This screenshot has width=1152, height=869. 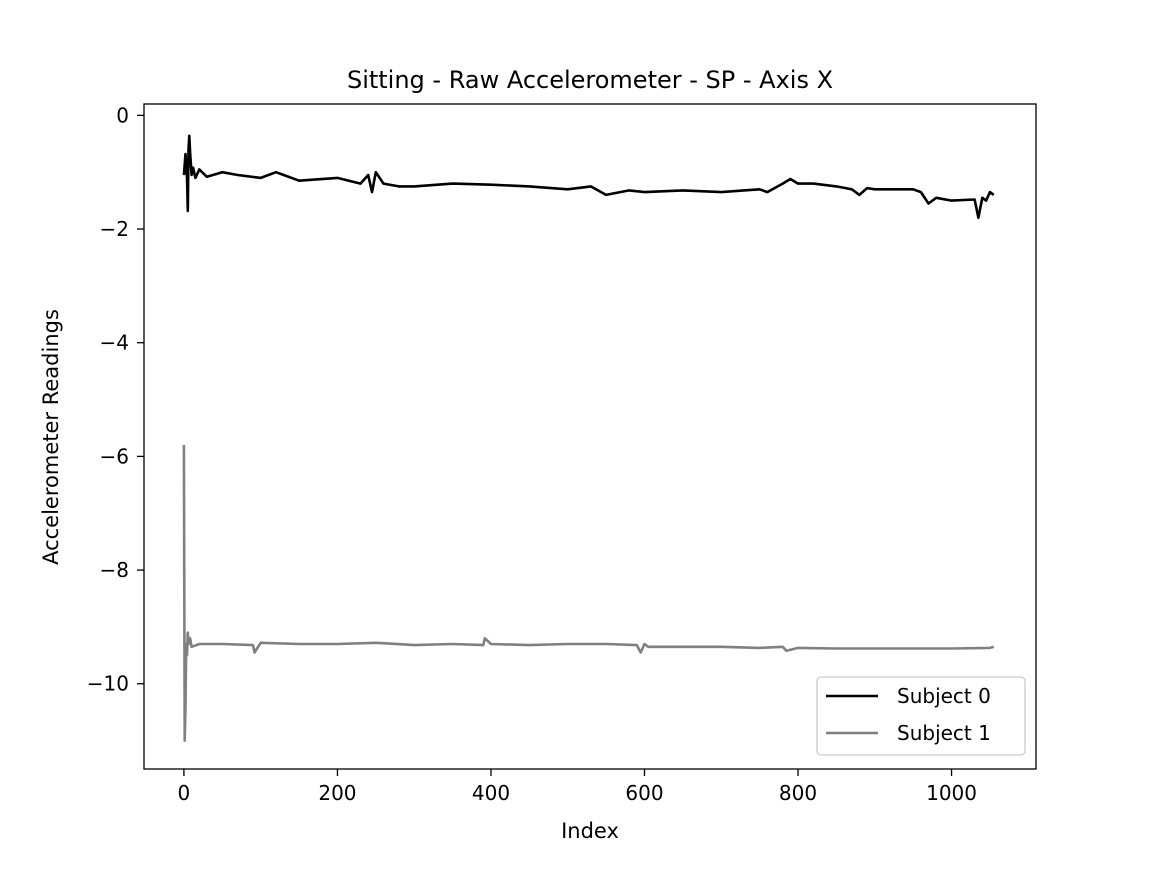 I want to click on y-axis-title: Accelerometer Readings, so click(x=51, y=437).